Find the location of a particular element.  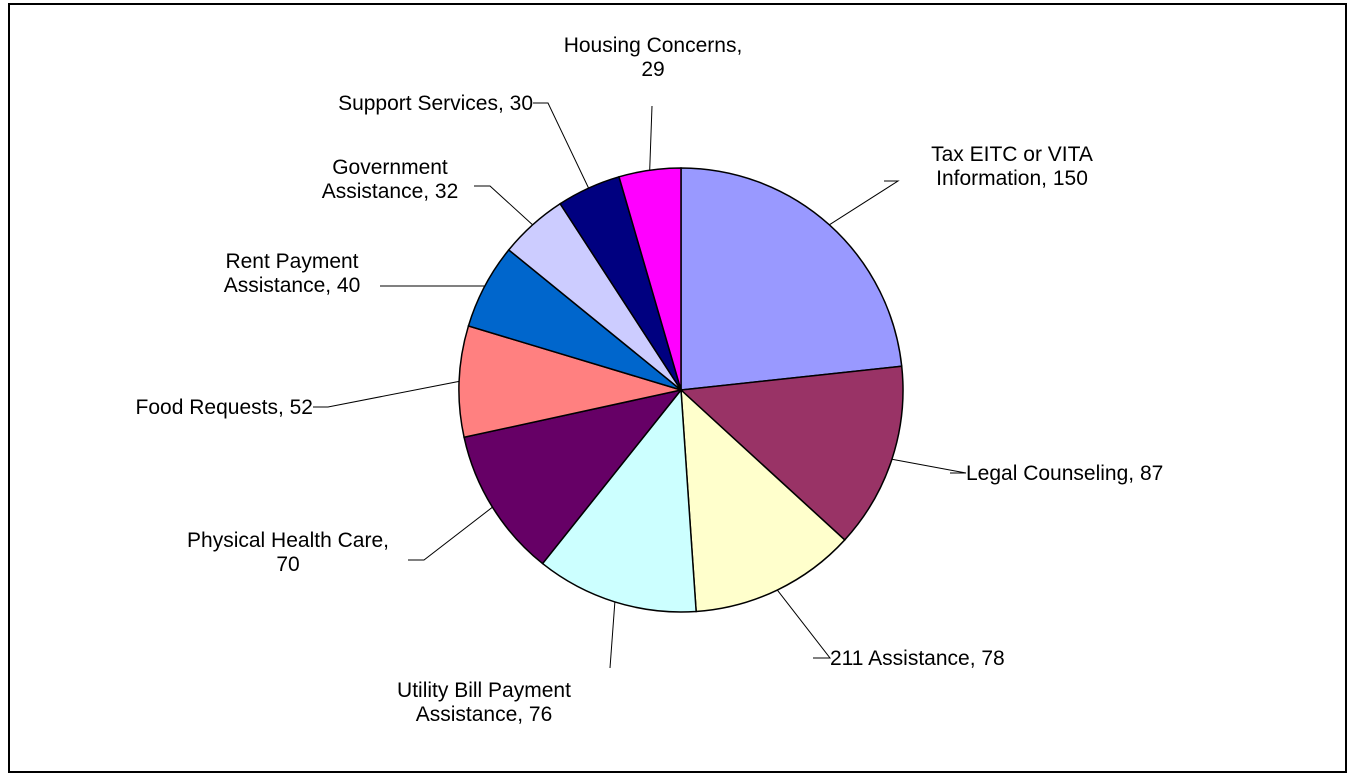

slice-label: Housing Concerns, 29 is located at coordinates (653, 57).